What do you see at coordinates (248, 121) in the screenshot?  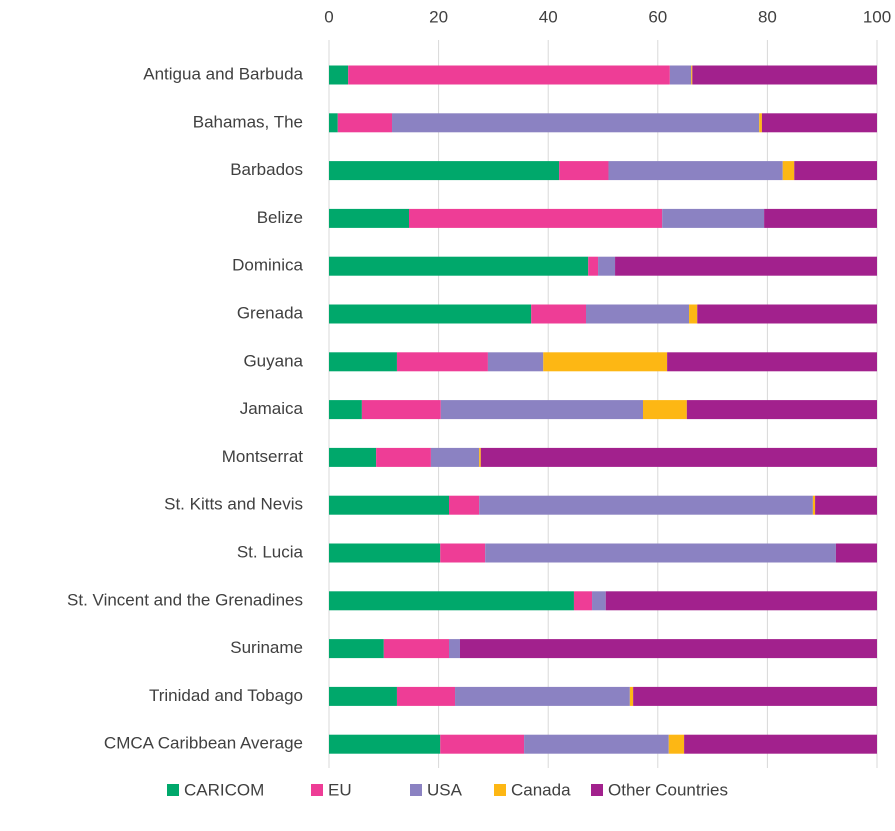 I see `y-tick-label: Bahamas, The` at bounding box center [248, 121].